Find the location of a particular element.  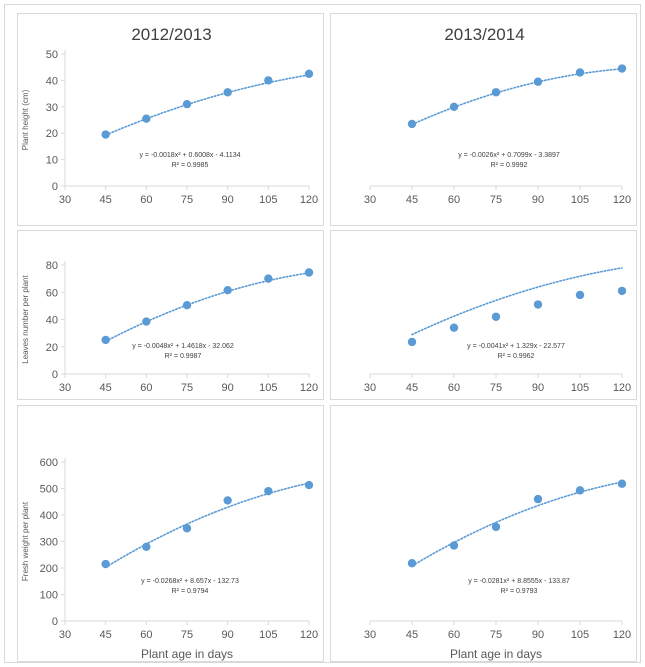

trend-equation: y = -0.0281x² + 8.8555x - 133.87 is located at coordinates (519, 581).